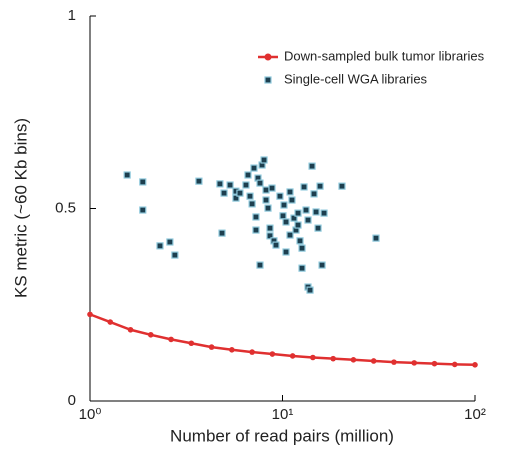  I want to click on y-tick-label: 0, so click(72, 400).